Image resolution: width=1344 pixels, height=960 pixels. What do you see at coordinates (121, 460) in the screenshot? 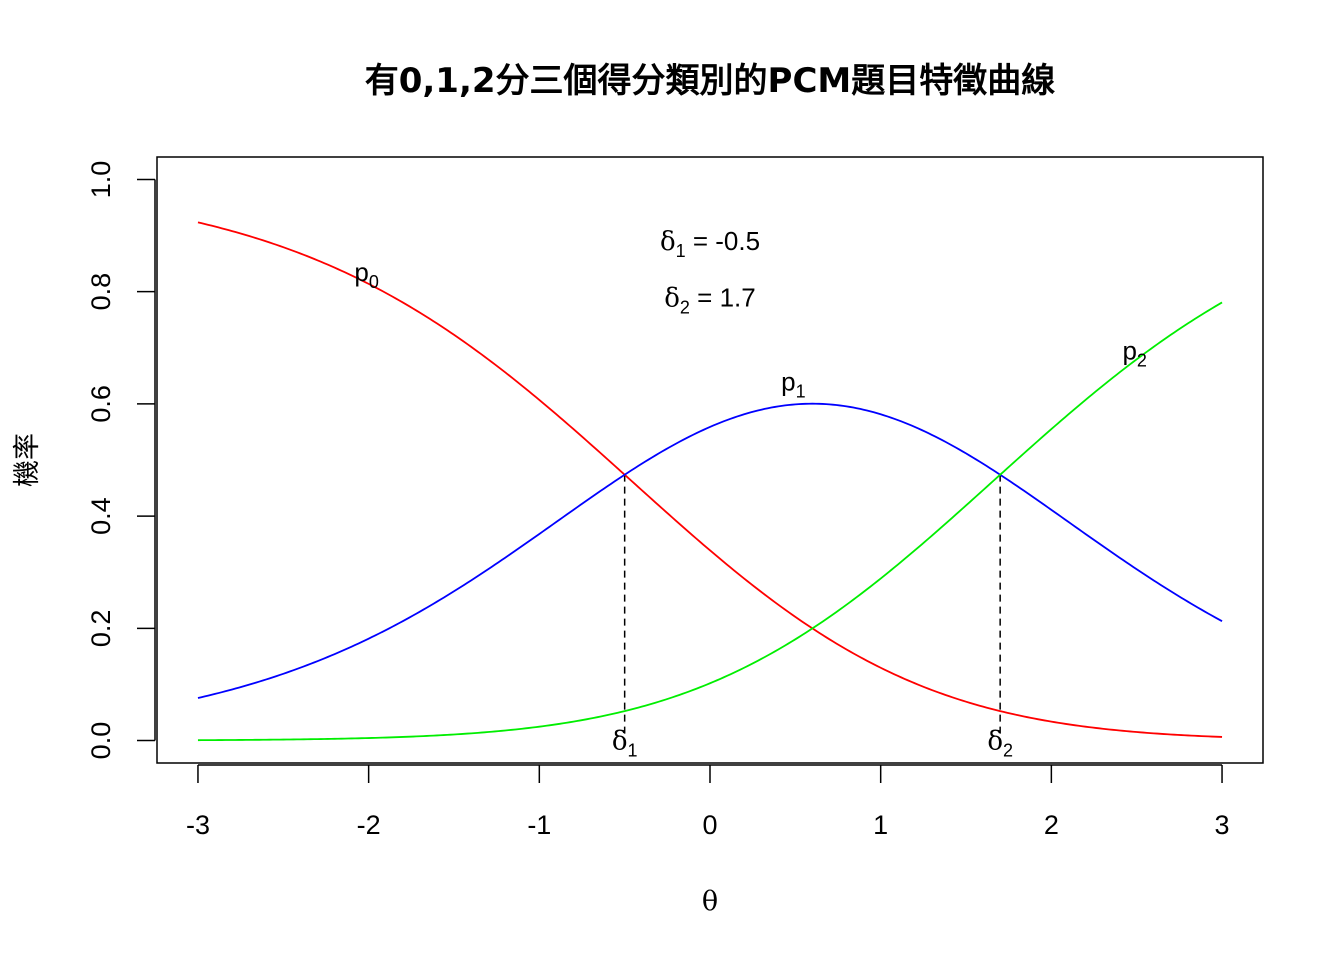
I see `y-axis: 0.0 0.2 0.4 0.6 0.8 1.0` at bounding box center [121, 460].